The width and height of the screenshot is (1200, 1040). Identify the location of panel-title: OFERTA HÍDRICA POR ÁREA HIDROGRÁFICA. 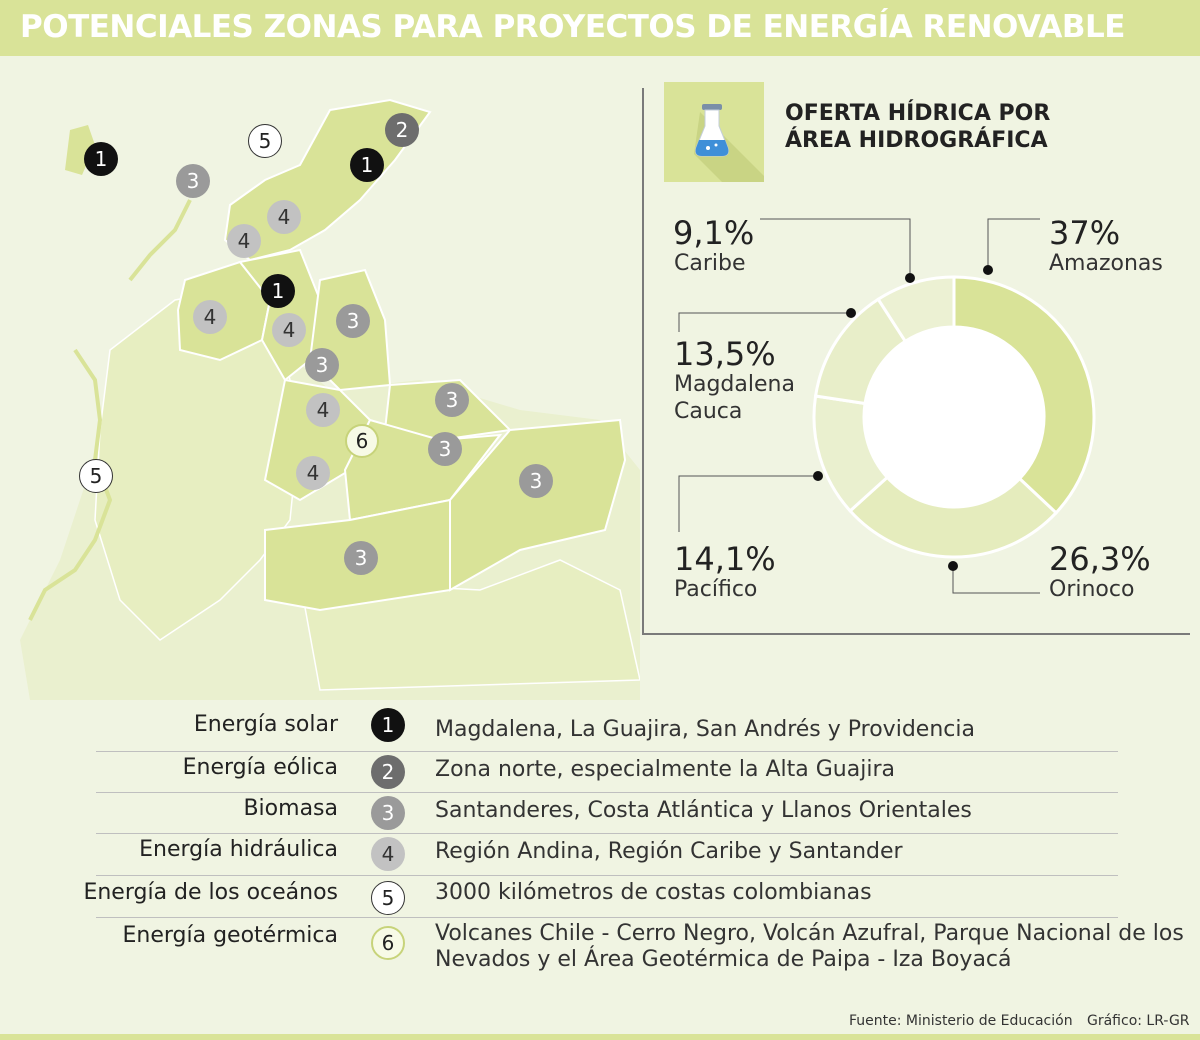
(917, 127).